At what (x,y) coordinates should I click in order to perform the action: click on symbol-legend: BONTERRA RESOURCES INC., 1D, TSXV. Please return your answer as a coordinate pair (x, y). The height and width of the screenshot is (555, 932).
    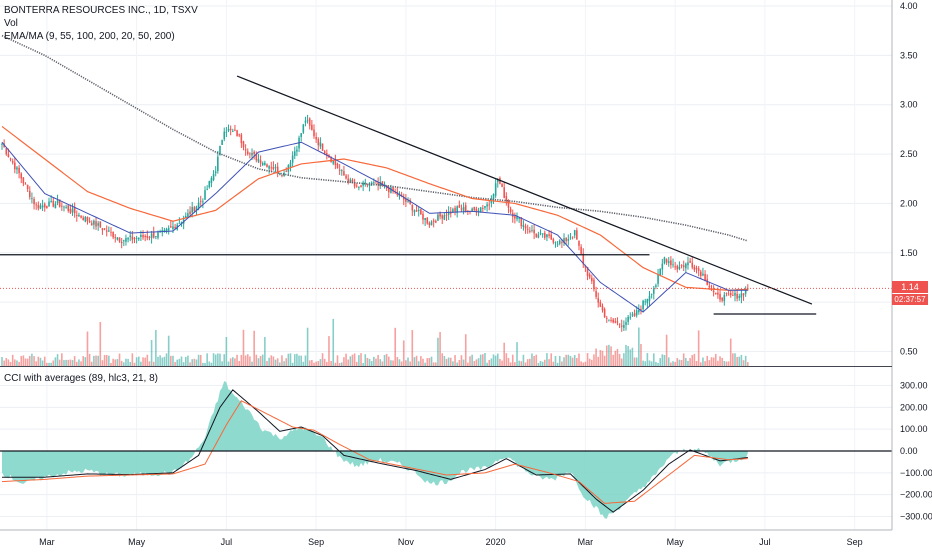
    Looking at the image, I should click on (101, 10).